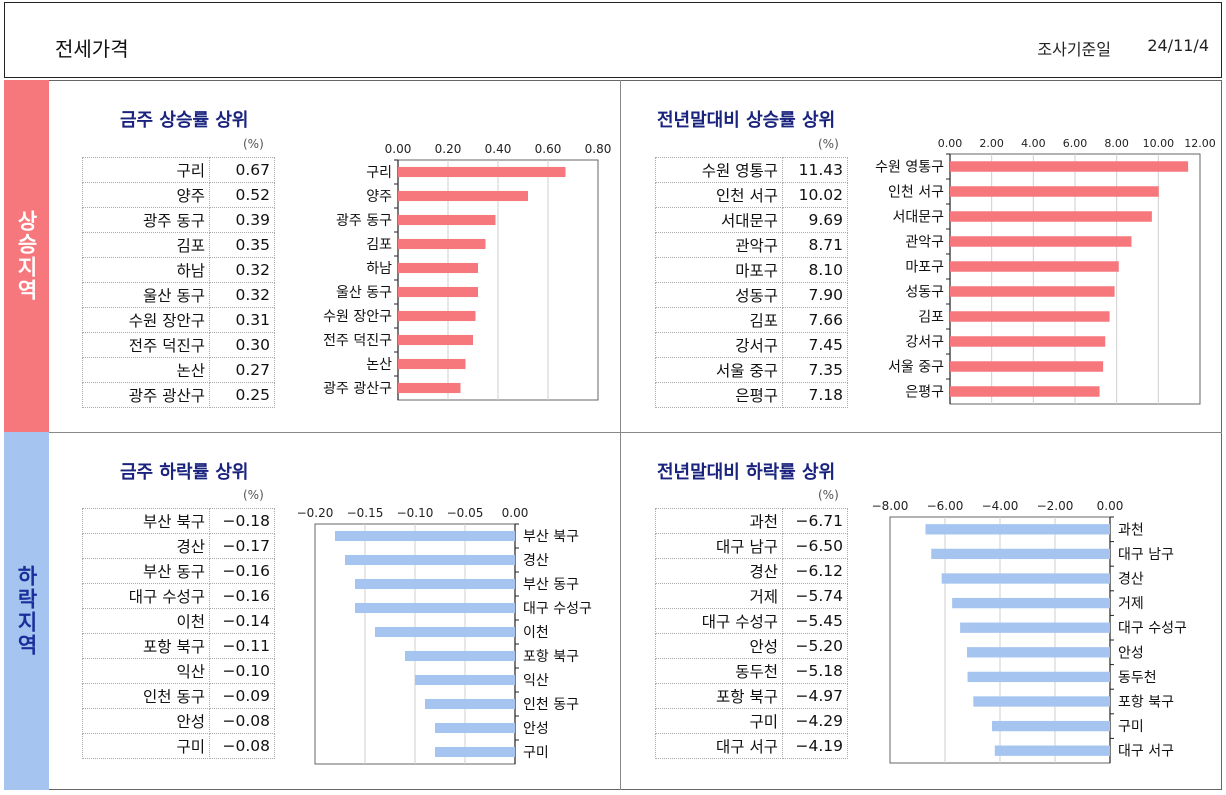  Describe the element at coordinates (1178, 45) in the screenshot. I see `survey-date-value: 24/11/4` at that location.